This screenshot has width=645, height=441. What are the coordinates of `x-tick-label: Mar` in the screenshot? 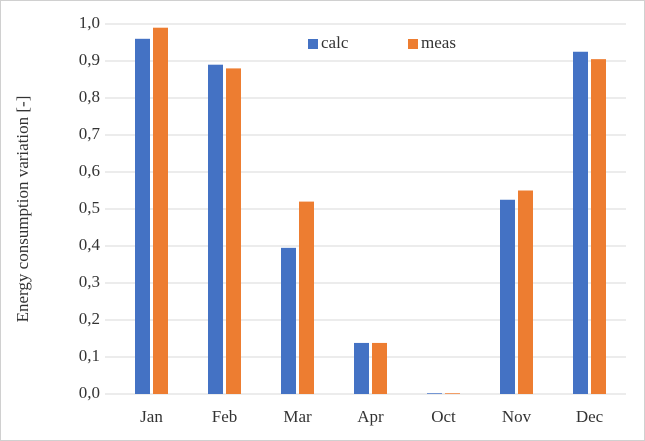 It's located at (297, 416).